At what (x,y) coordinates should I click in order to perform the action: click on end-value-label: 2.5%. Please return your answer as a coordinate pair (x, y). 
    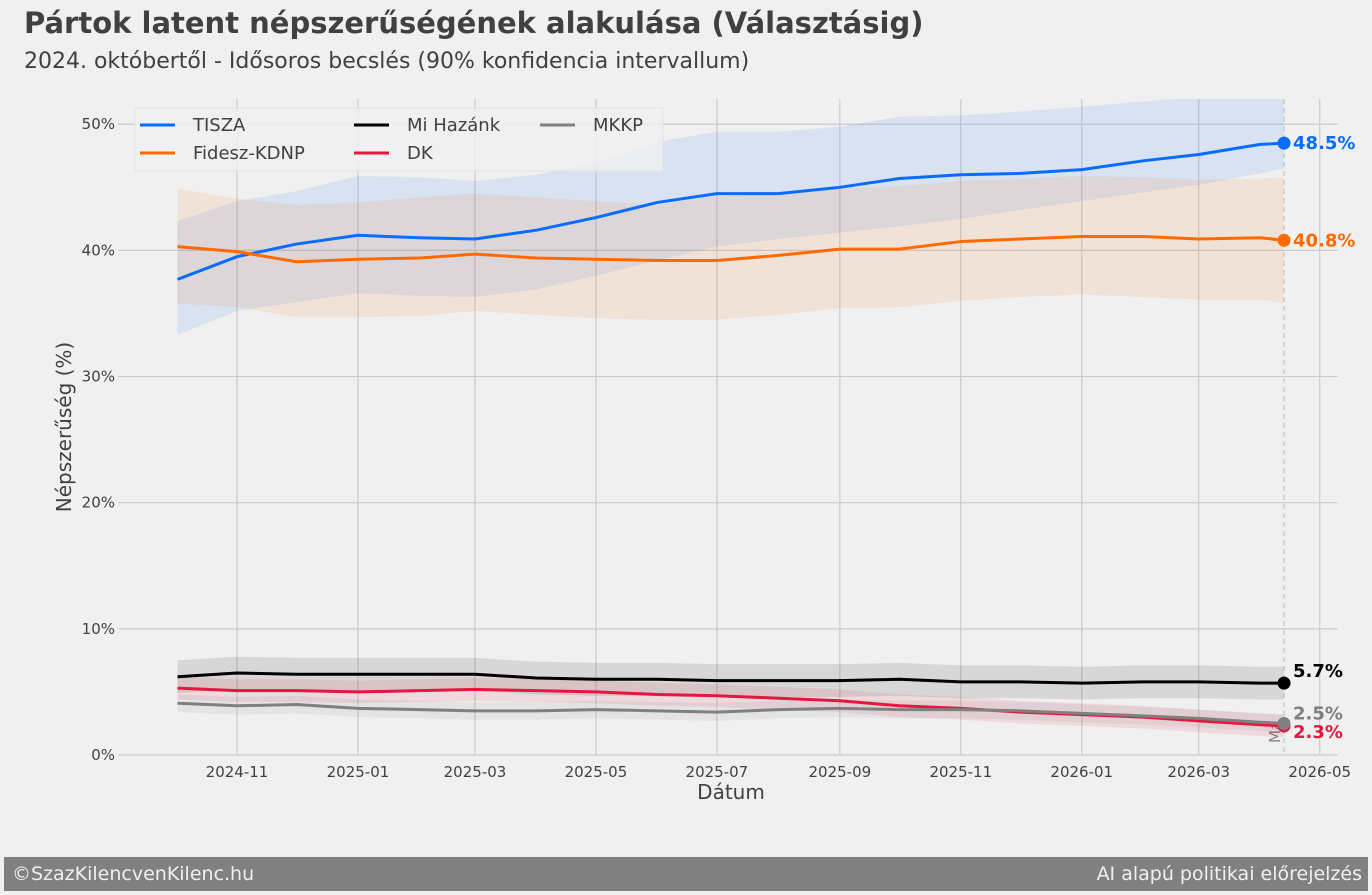
    Looking at the image, I should click on (1318, 713).